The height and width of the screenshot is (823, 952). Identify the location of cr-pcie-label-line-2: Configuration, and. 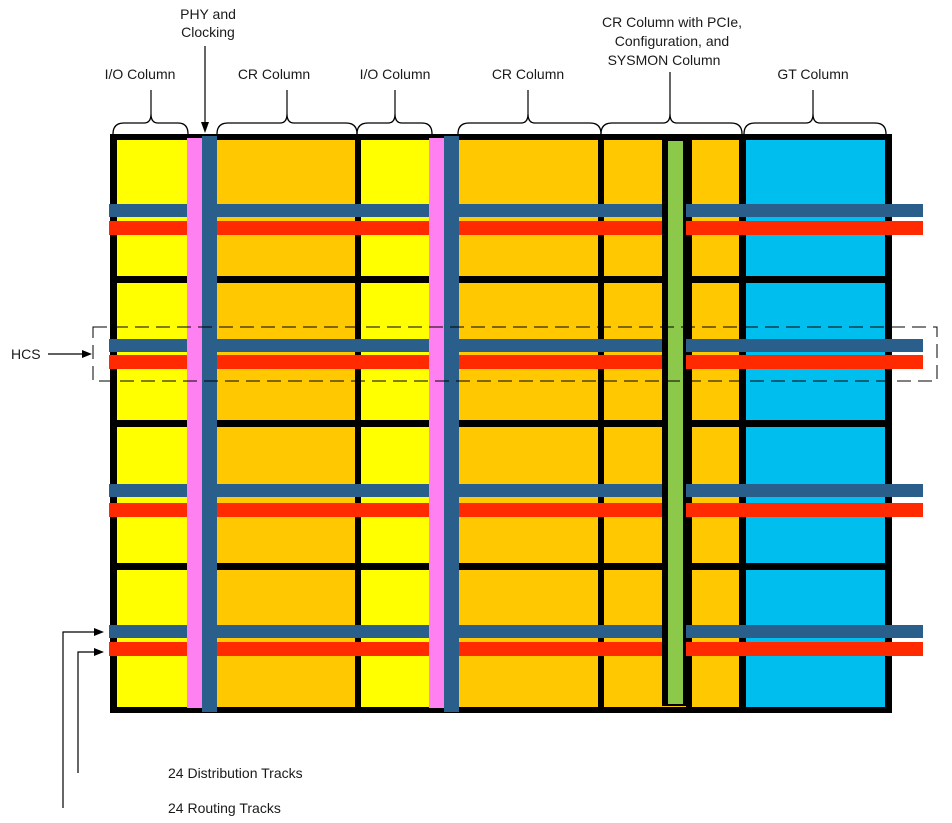
(672, 41).